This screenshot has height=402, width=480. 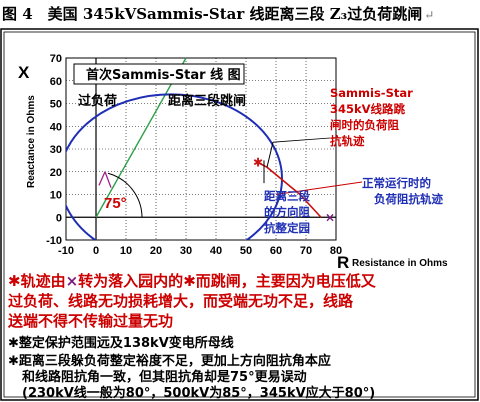 I want to click on label-traj-4: 抗轨迹, so click(x=347, y=141).